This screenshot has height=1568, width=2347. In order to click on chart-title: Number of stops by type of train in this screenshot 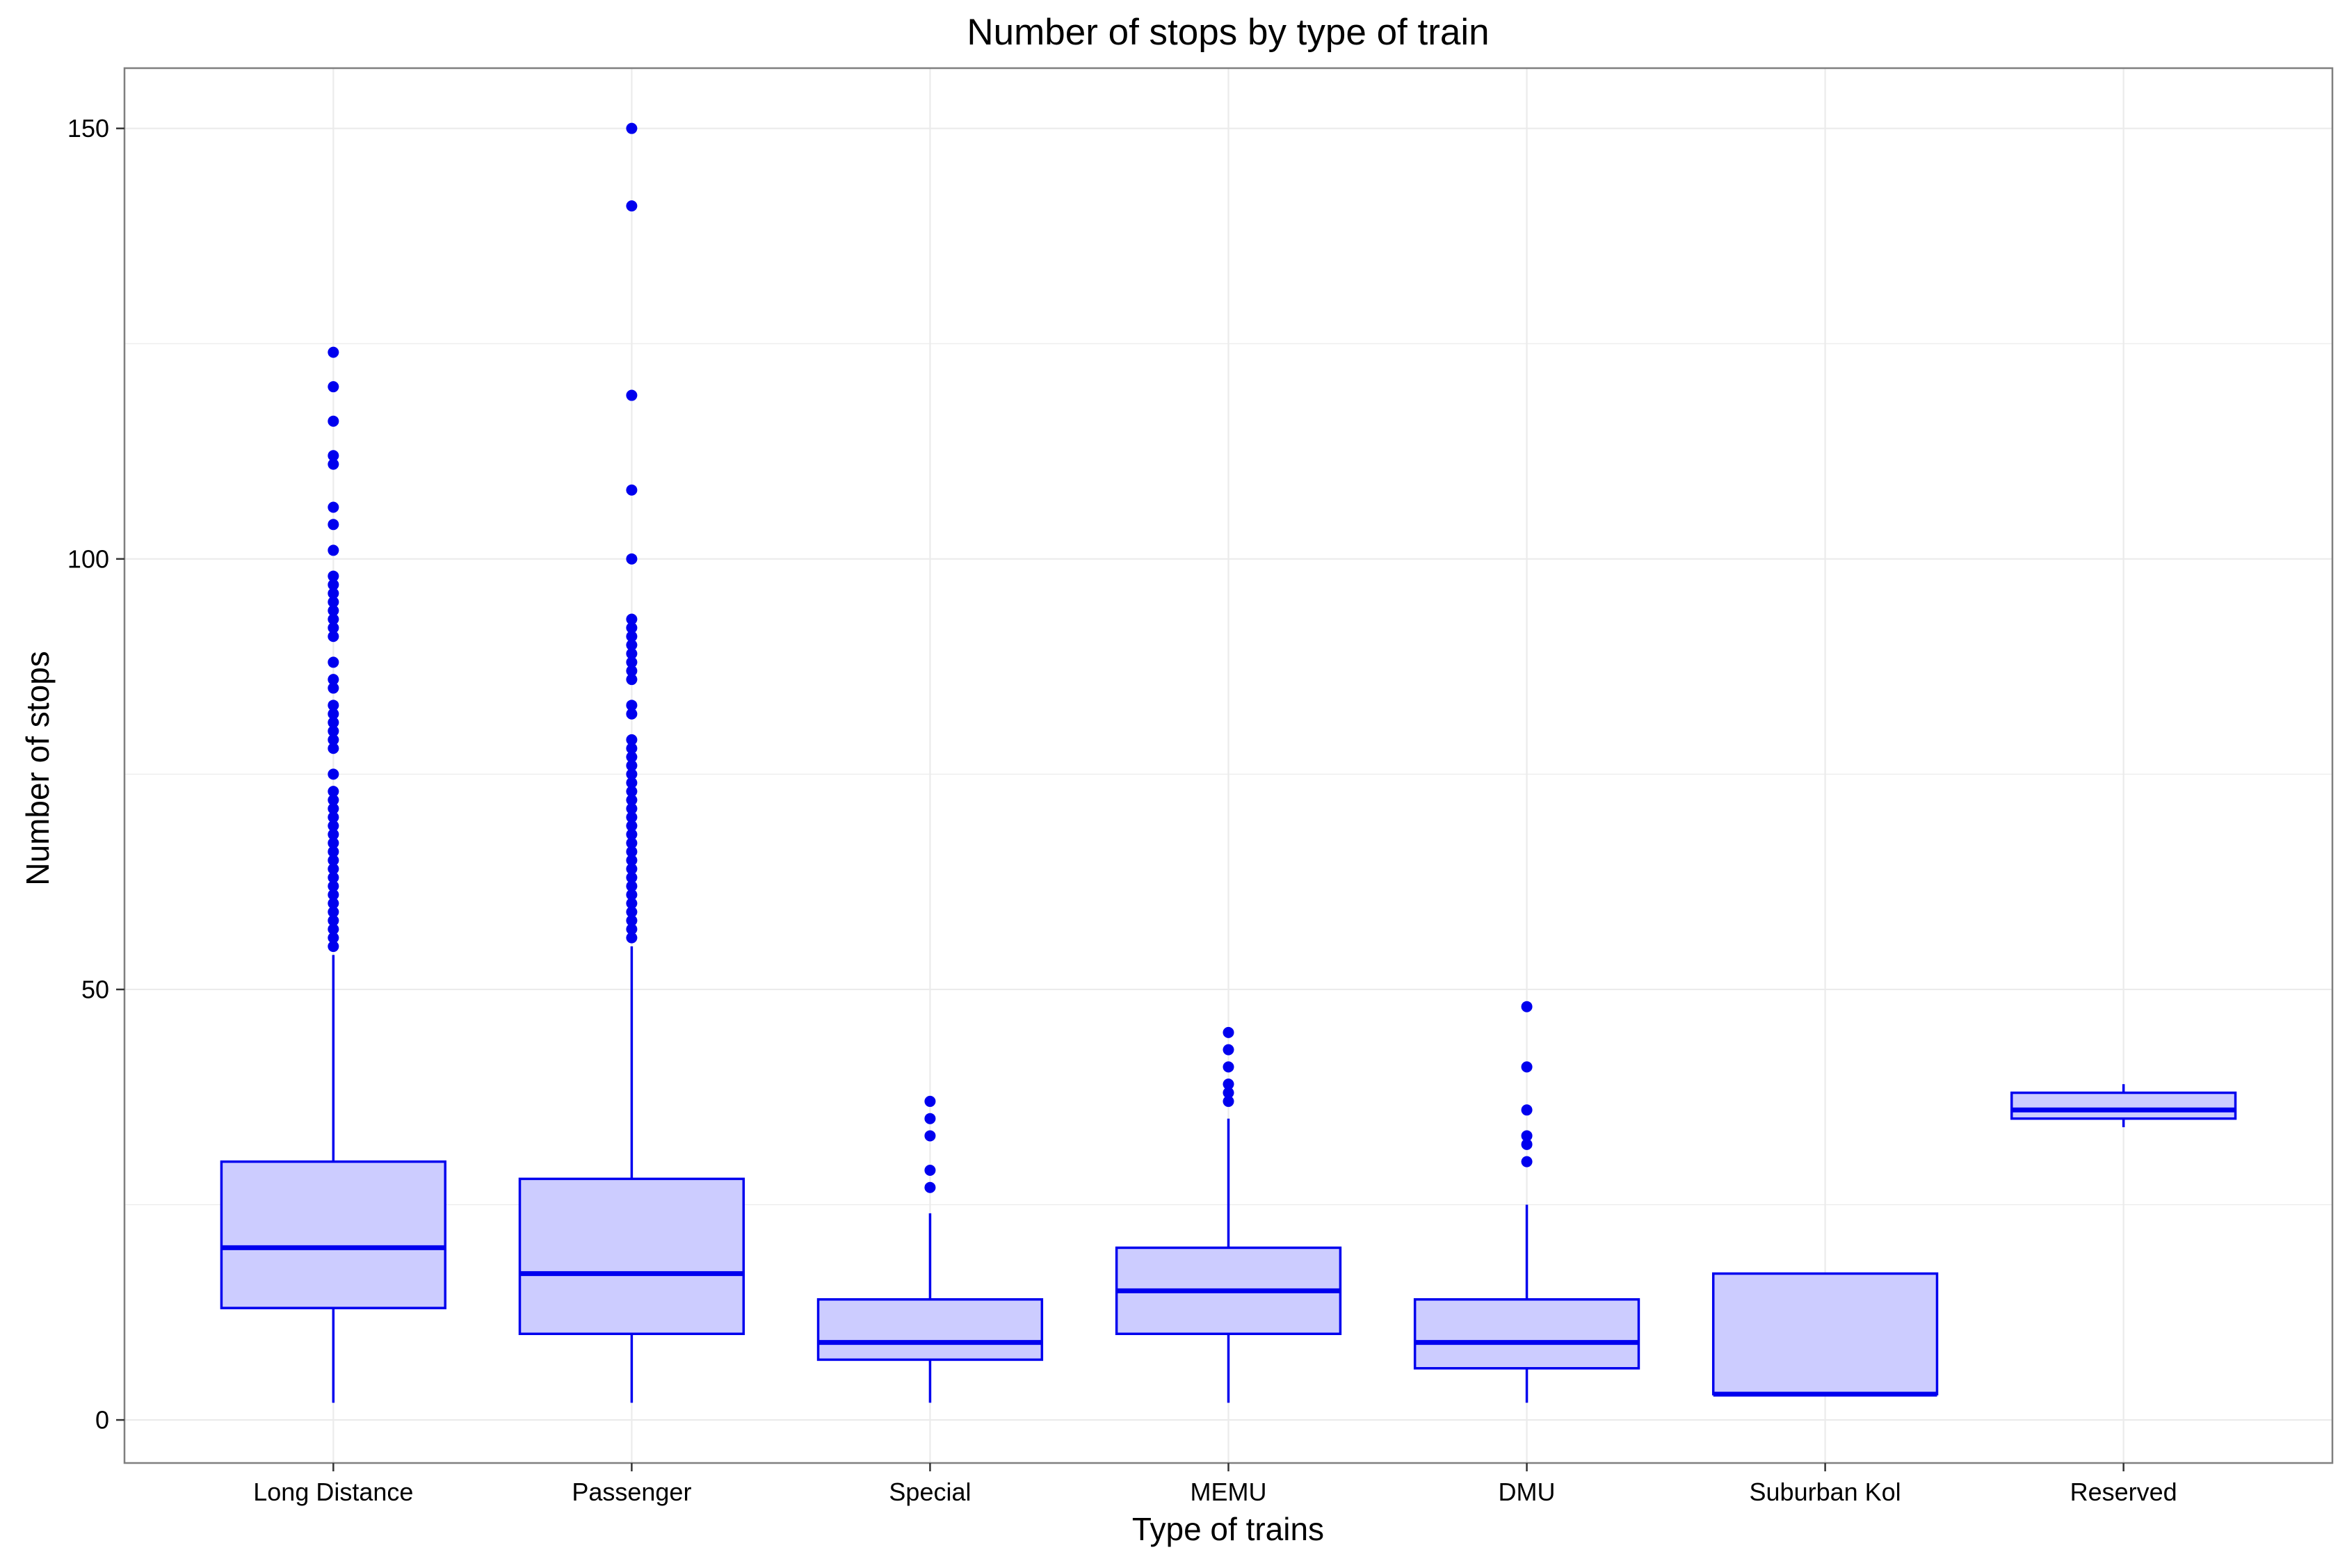, I will do `click(1228, 32)`.